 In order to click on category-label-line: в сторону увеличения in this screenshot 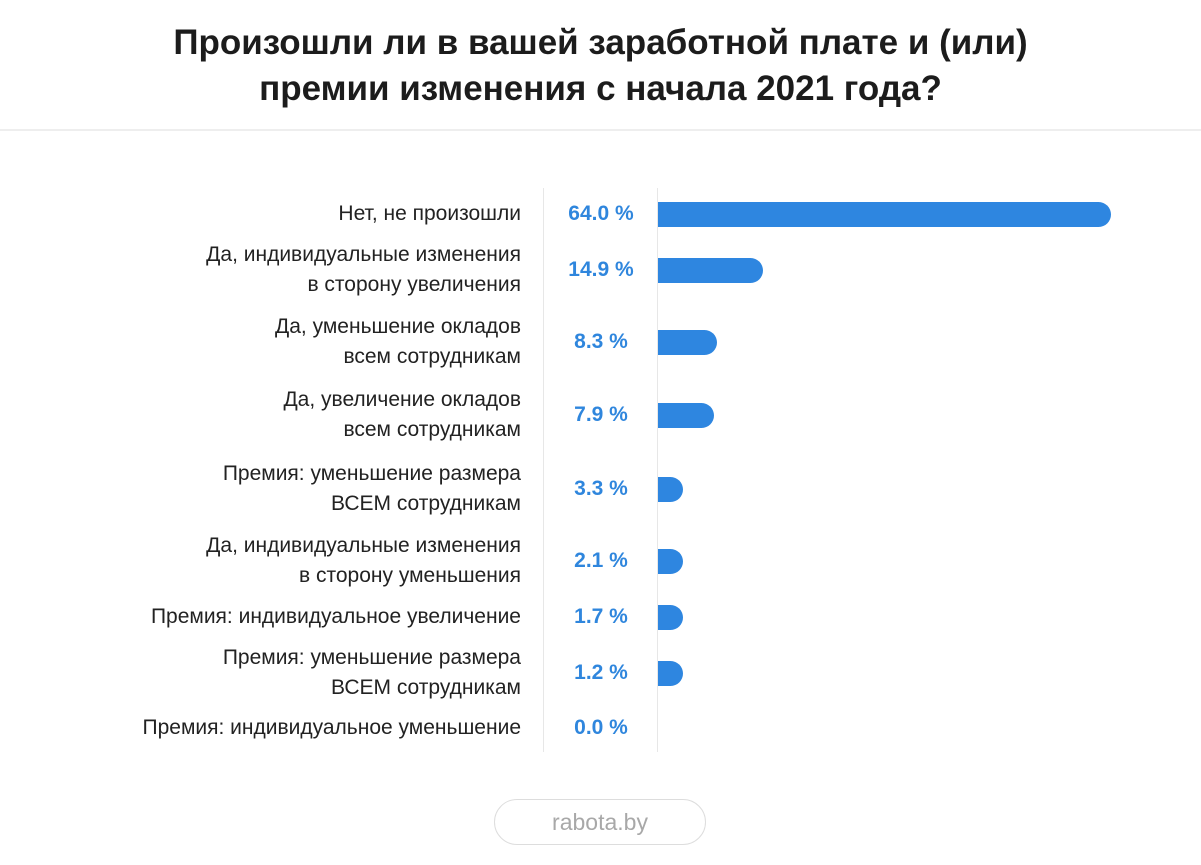, I will do `click(414, 284)`.